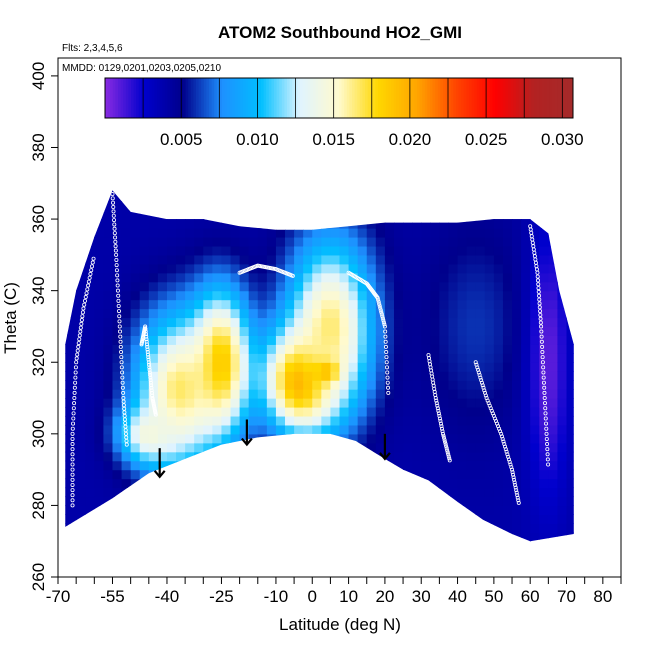 The height and width of the screenshot is (650, 650). I want to click on y-tick-label: 340, so click(38, 290).